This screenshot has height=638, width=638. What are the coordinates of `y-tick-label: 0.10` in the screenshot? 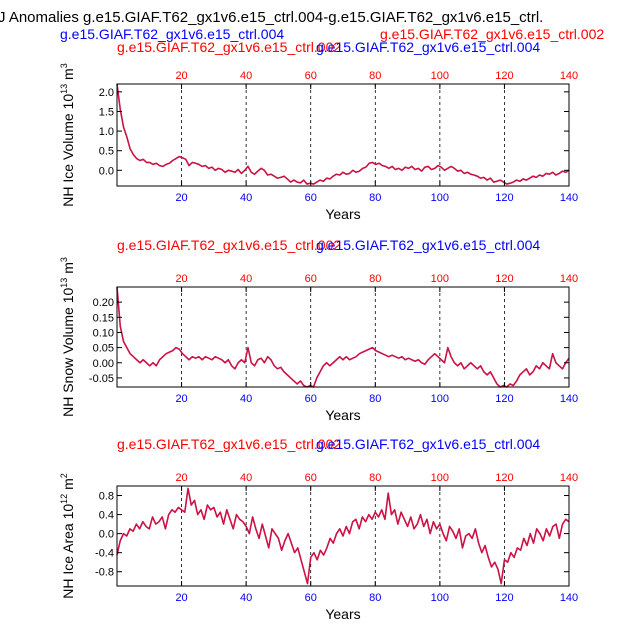 It's located at (103, 333).